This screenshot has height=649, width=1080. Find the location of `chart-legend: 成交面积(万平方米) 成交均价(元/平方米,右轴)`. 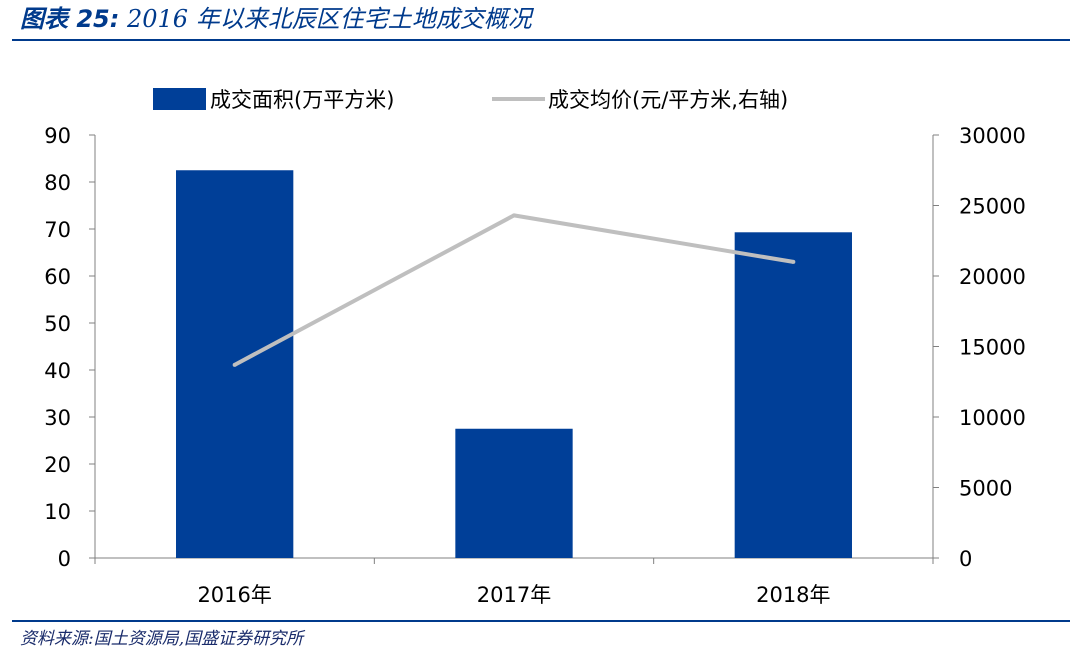

chart-legend: 成交面积(万平方米) 成交均价(元/平方米,右轴) is located at coordinates (470, 100).